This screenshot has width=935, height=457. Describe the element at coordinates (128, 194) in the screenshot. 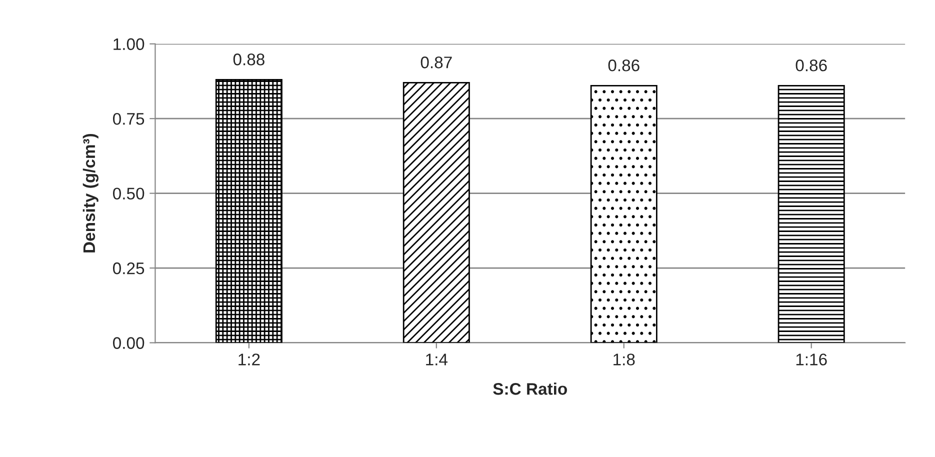

I see `y-tick-label: 0.50` at that location.